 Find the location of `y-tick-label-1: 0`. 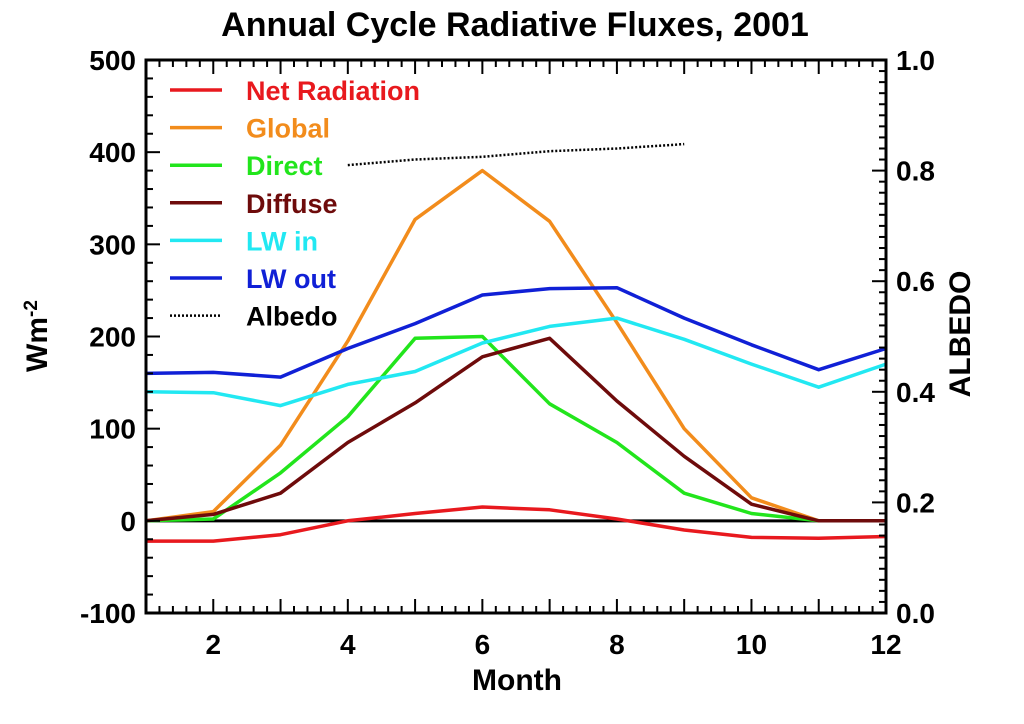

y-tick-label-1: 0 is located at coordinates (128, 521).